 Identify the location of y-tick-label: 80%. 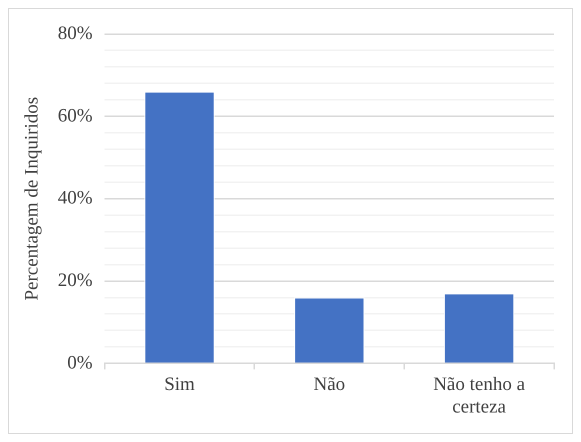
(75, 33).